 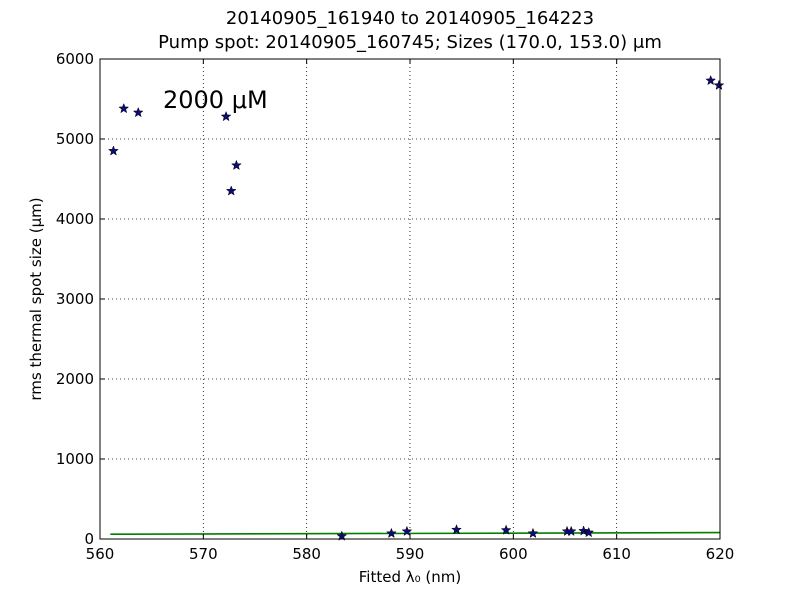 What do you see at coordinates (36, 298) in the screenshot?
I see `y-axis-label: rms thermal spot size (μm)` at bounding box center [36, 298].